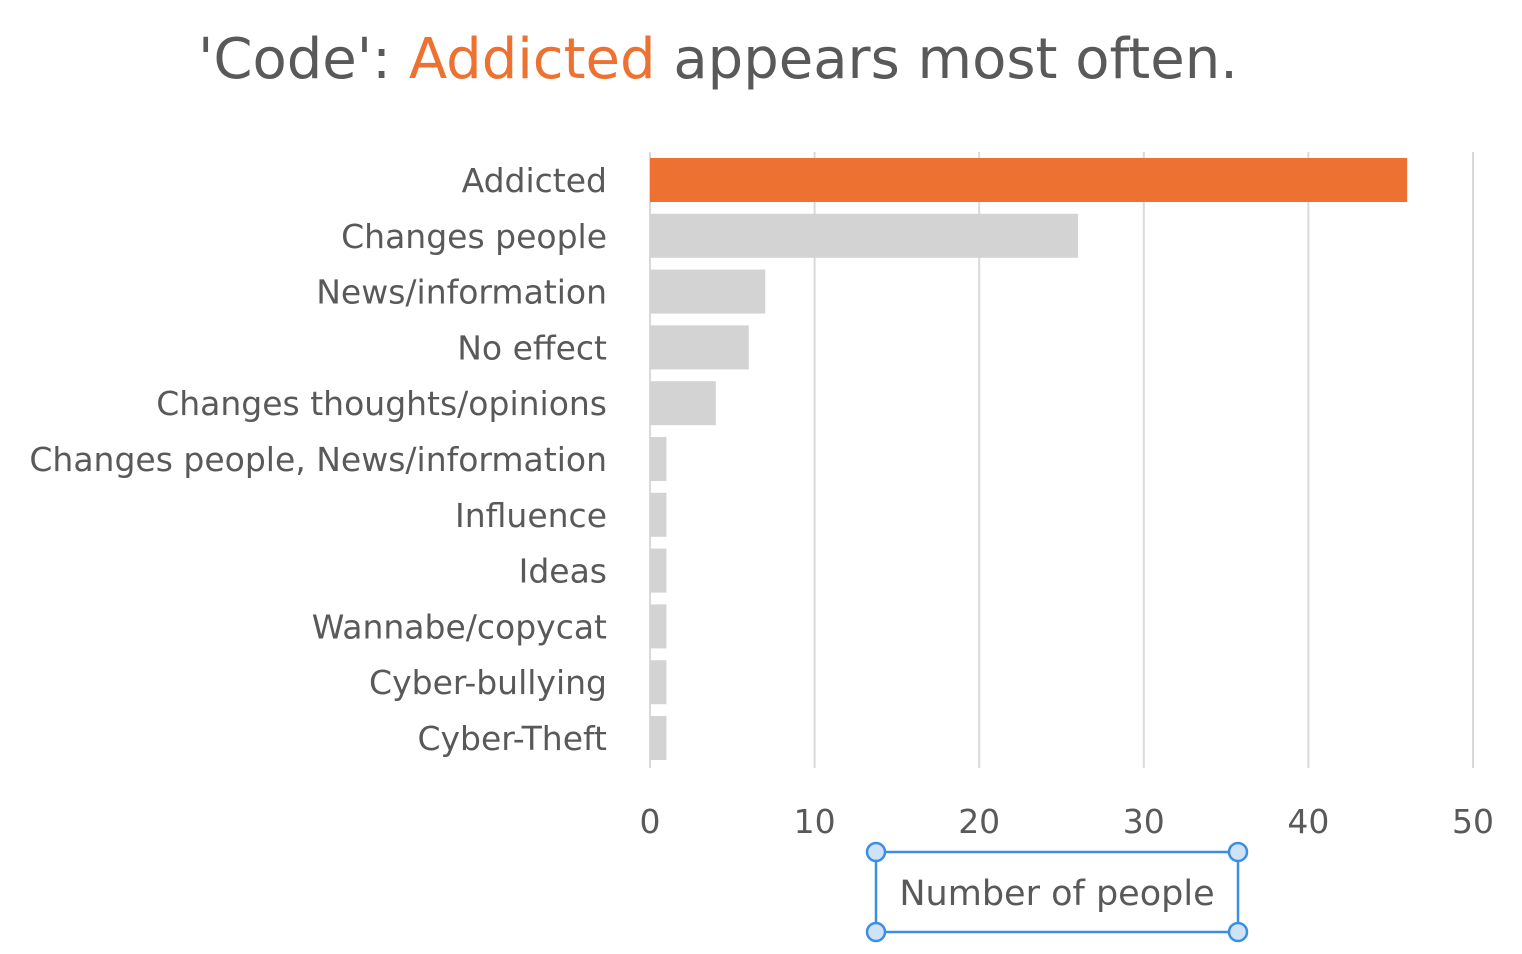  What do you see at coordinates (650, 821) in the screenshot?
I see `x-tick-label: 0` at bounding box center [650, 821].